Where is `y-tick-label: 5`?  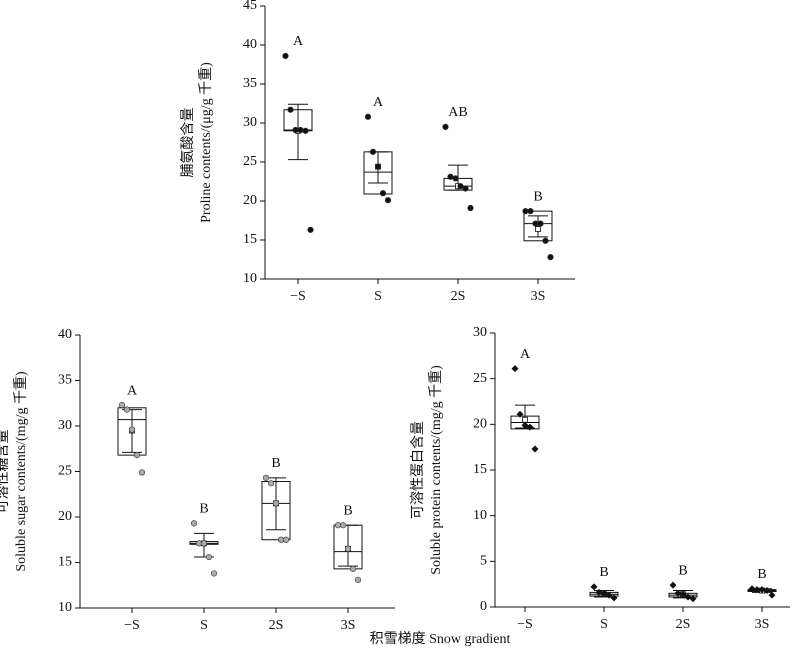 y-tick-label: 5 is located at coordinates (483, 561).